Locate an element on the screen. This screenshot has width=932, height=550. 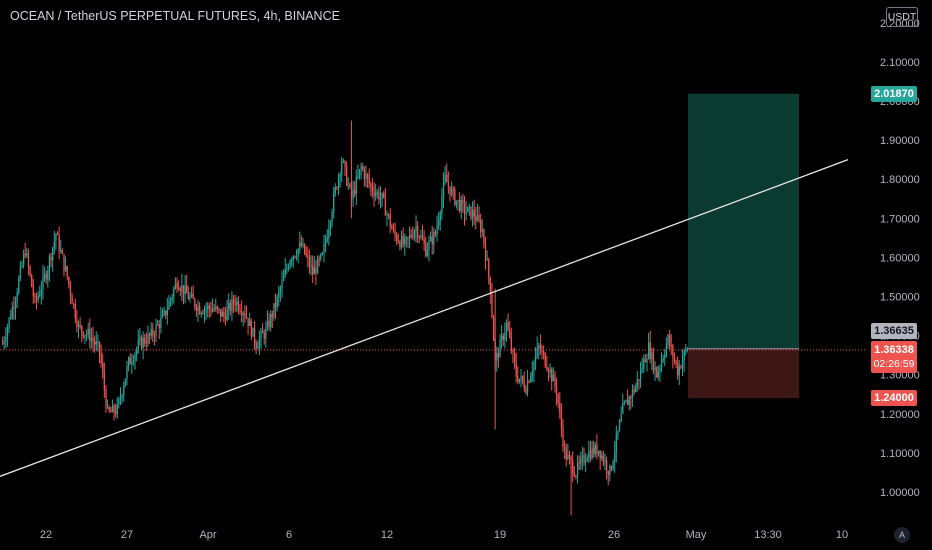
time-tick-label: May is located at coordinates (696, 535).